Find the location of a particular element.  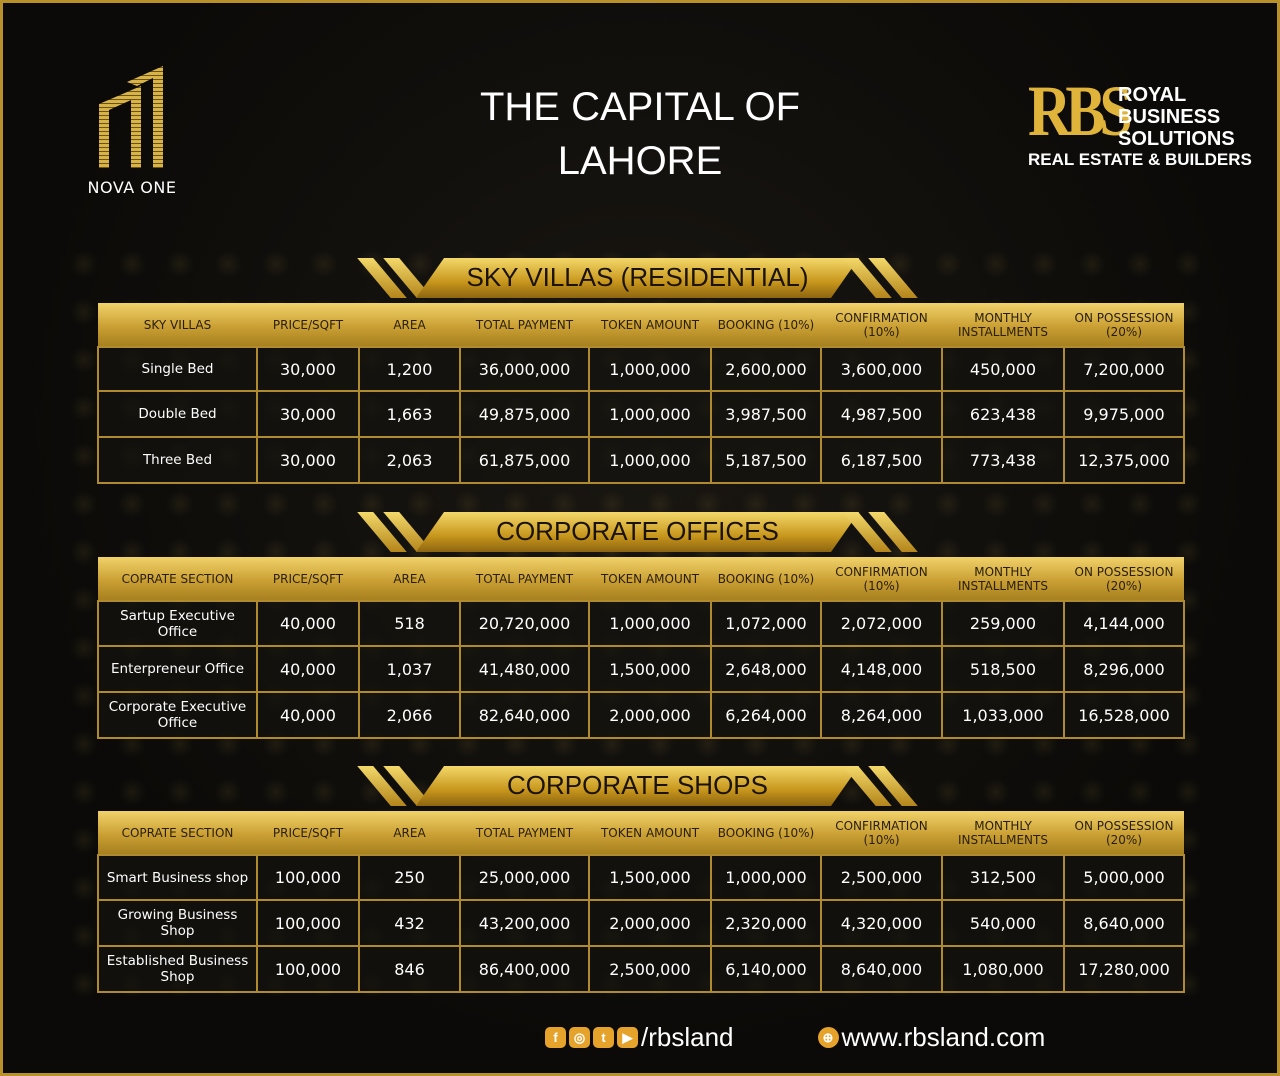

table-cell: 41,480,000 is located at coordinates (524, 669).